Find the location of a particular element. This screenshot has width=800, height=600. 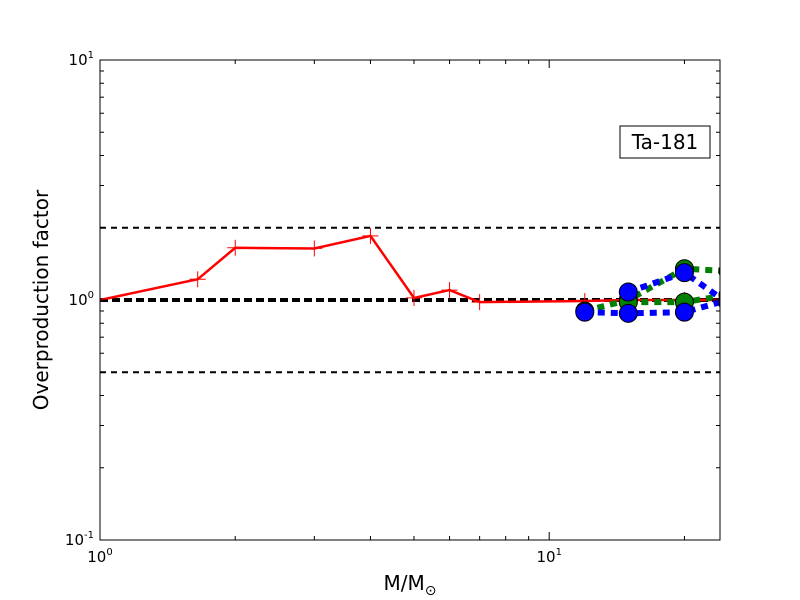

x-axis-label: M/M⊙ is located at coordinates (410, 585).